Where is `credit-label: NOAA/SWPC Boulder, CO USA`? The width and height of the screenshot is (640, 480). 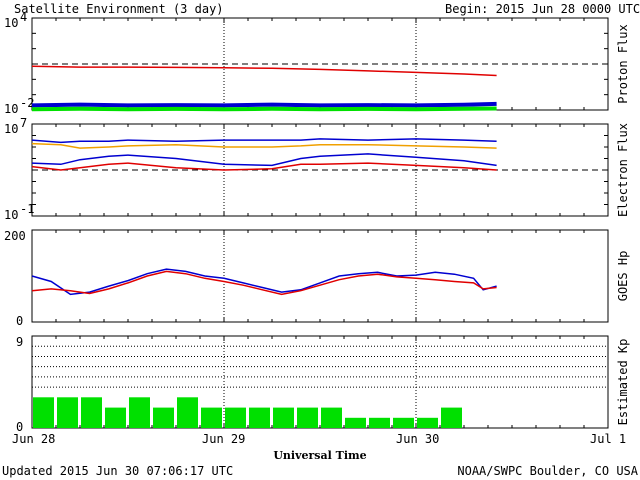 credit-label: NOAA/SWPC Boulder, CO USA is located at coordinates (547, 471).